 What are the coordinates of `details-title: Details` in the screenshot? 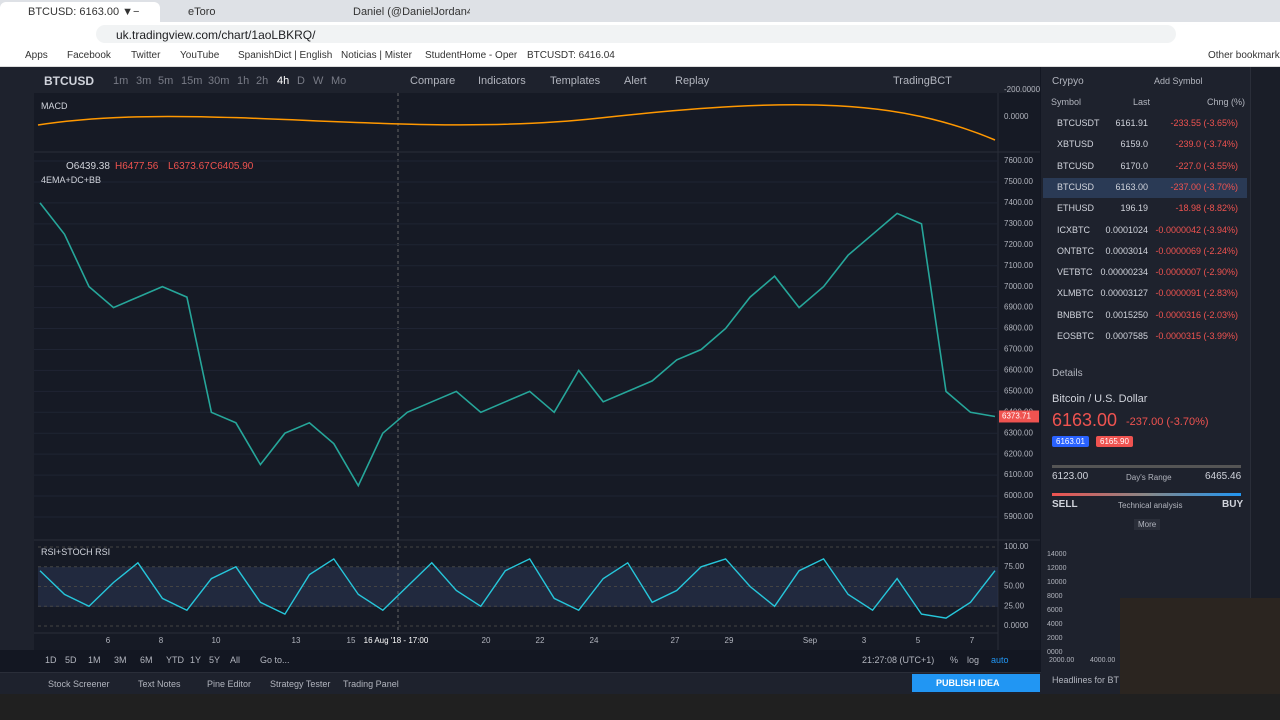 It's located at (1067, 373).